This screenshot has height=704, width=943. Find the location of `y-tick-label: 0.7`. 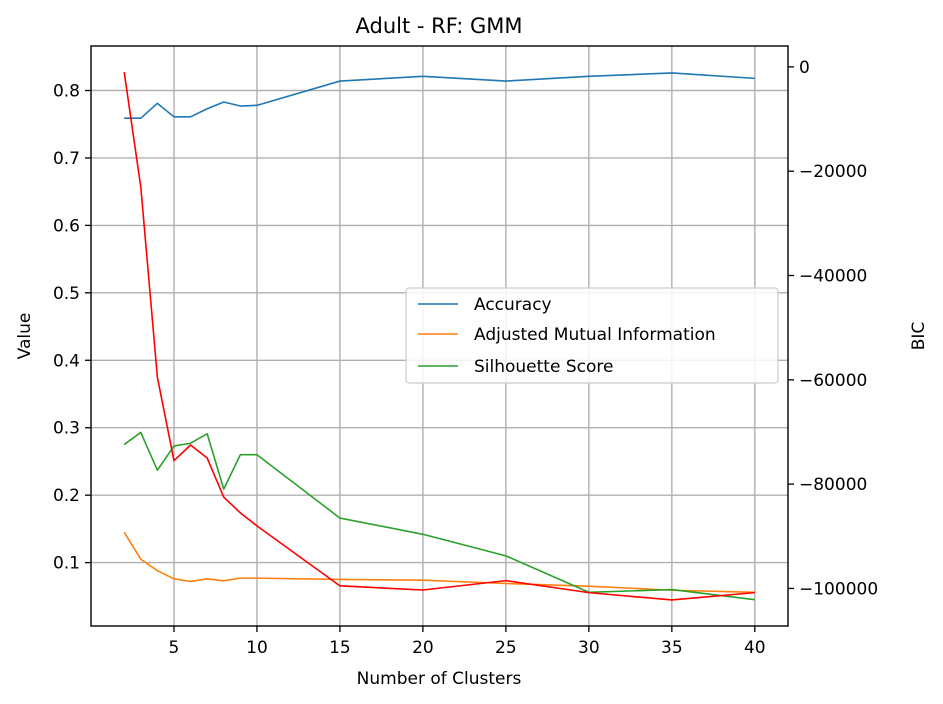

y-tick-label: 0.7 is located at coordinates (66, 159).